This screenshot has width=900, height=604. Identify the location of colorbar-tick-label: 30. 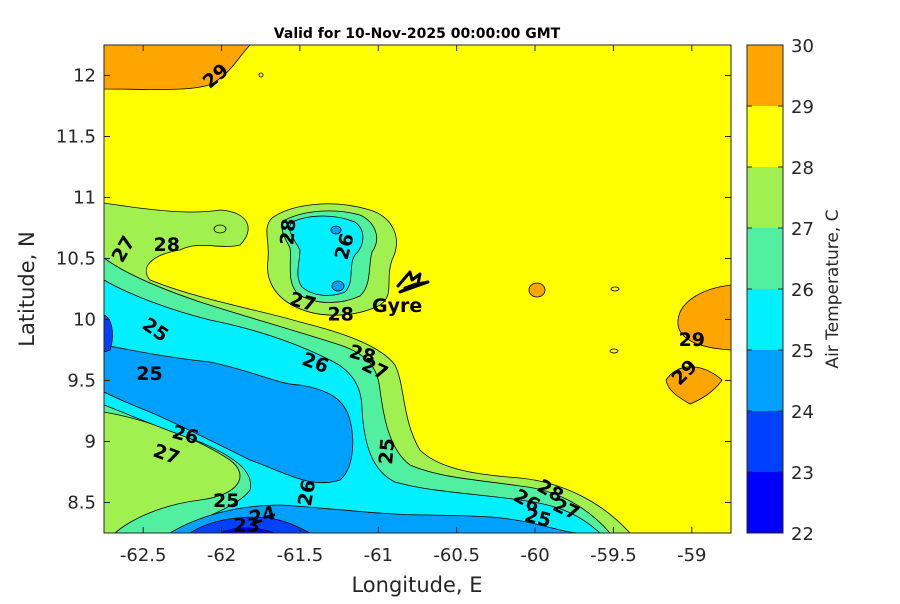
(802, 46).